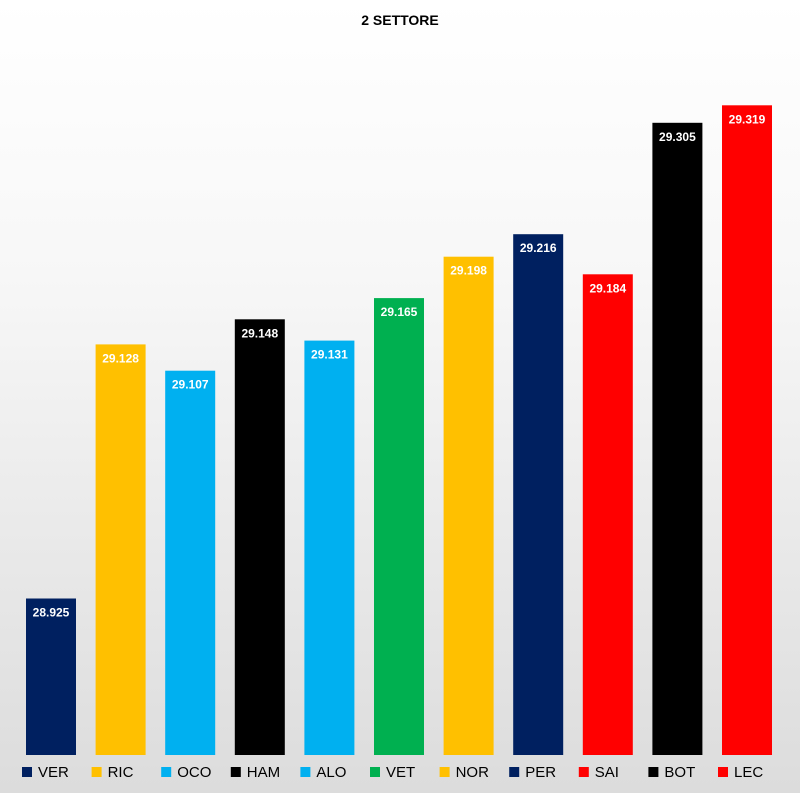 The height and width of the screenshot is (793, 800). I want to click on legend-label-alo: ALO, so click(331, 772).